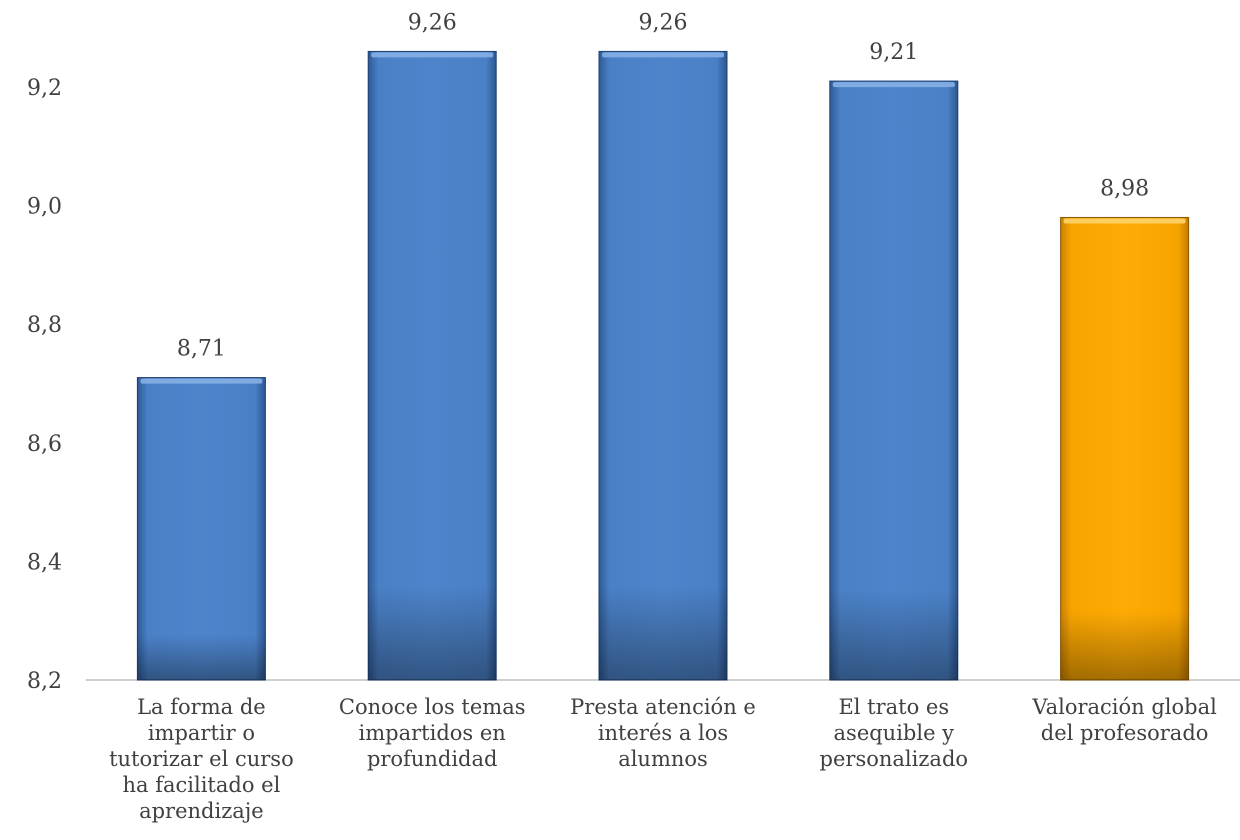 This screenshot has height=840, width=1240. I want to click on y-tick-label: 9,0, so click(44, 207).